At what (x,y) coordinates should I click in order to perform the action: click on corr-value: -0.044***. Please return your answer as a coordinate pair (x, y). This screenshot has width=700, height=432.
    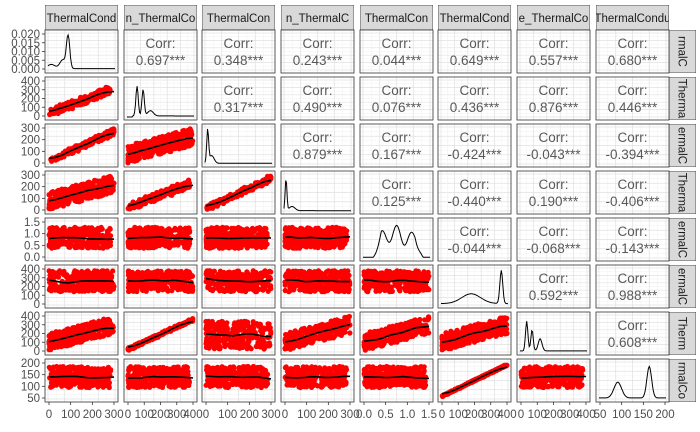
    Looking at the image, I should click on (474, 248).